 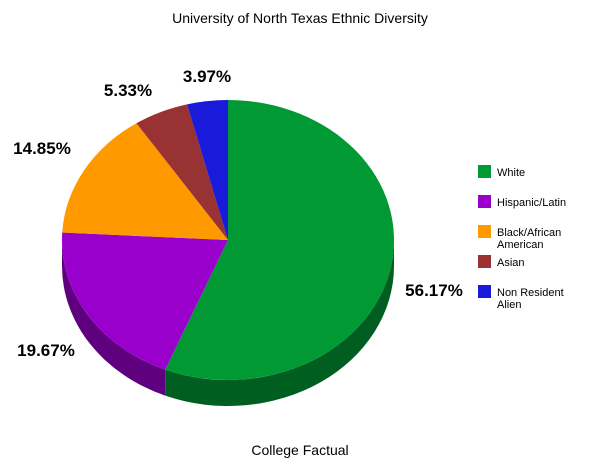 What do you see at coordinates (531, 203) in the screenshot?
I see `legend-label: Hispanic/Latin` at bounding box center [531, 203].